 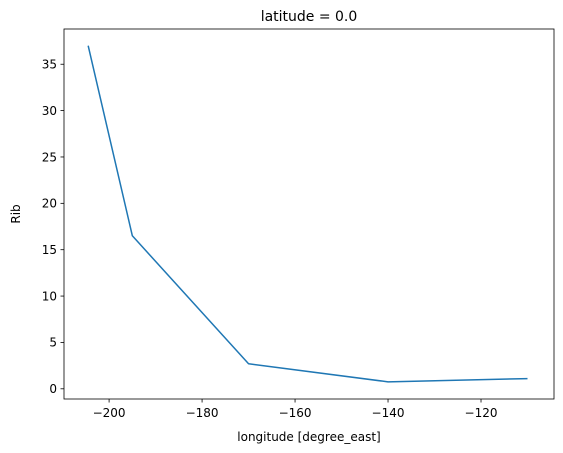 What do you see at coordinates (53, 389) in the screenshot?
I see `y-tick-label: 0` at bounding box center [53, 389].